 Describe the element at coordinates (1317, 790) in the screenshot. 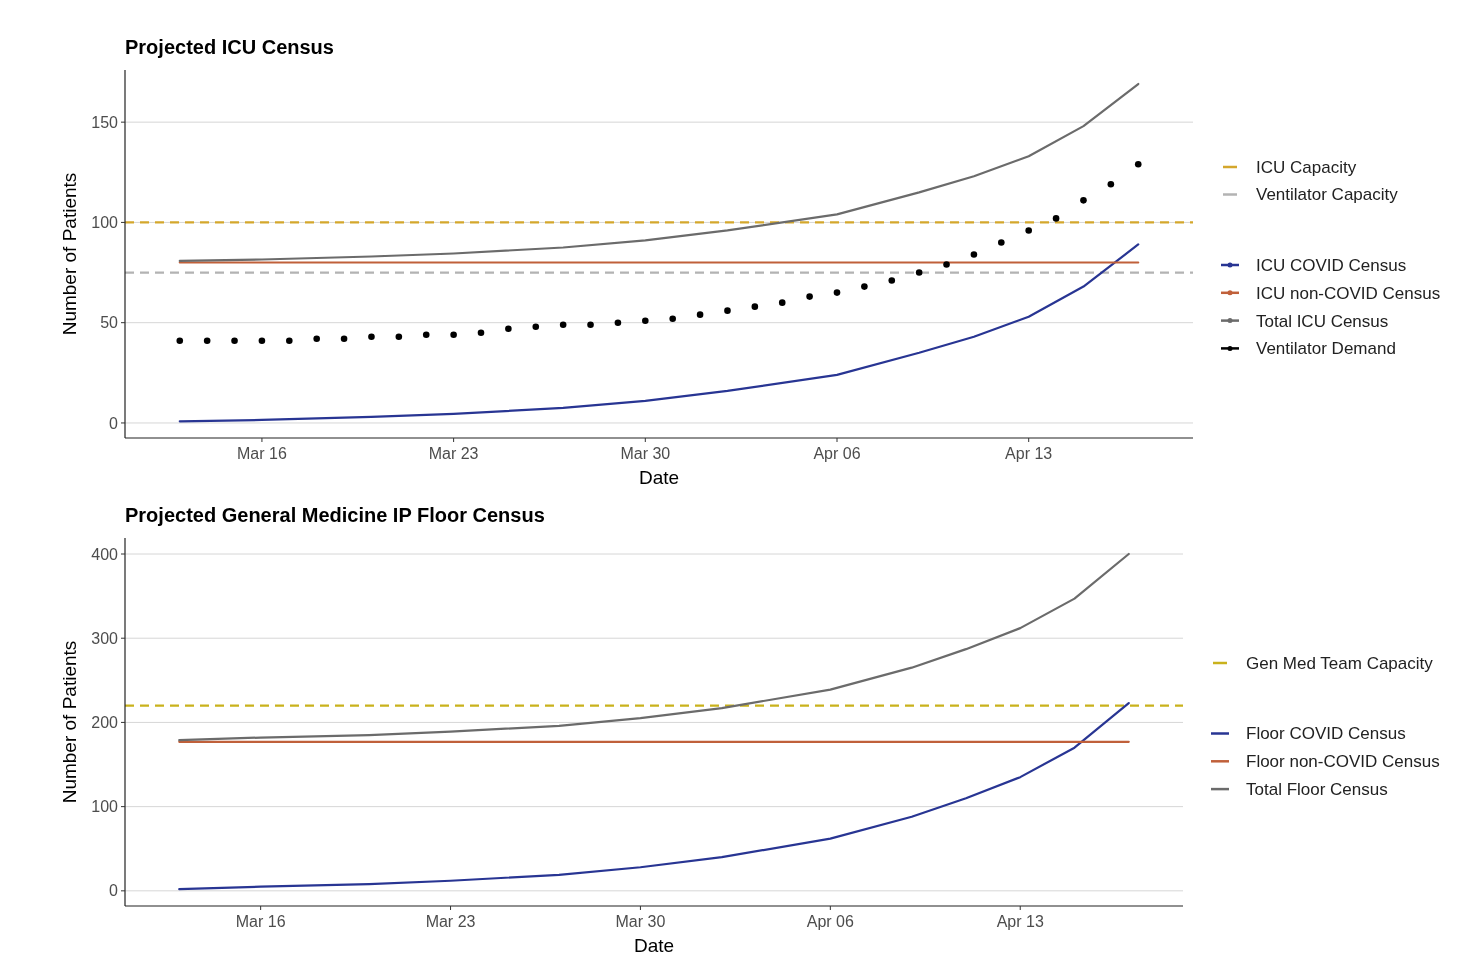

I see `legend-label: Total Floor Census` at that location.